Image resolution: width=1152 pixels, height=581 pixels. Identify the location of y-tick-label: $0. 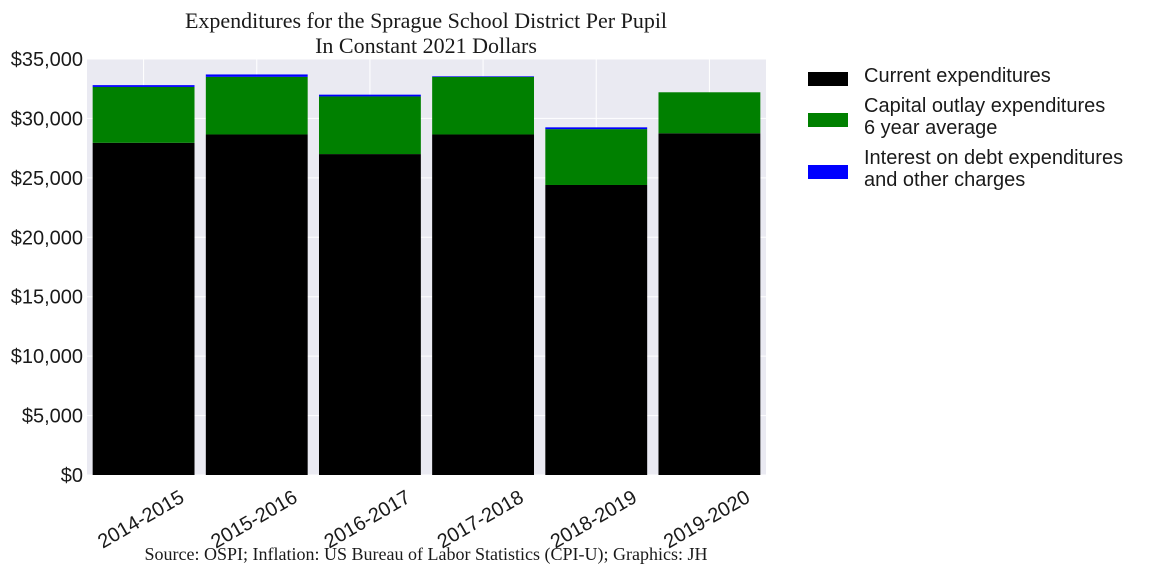
(72, 476).